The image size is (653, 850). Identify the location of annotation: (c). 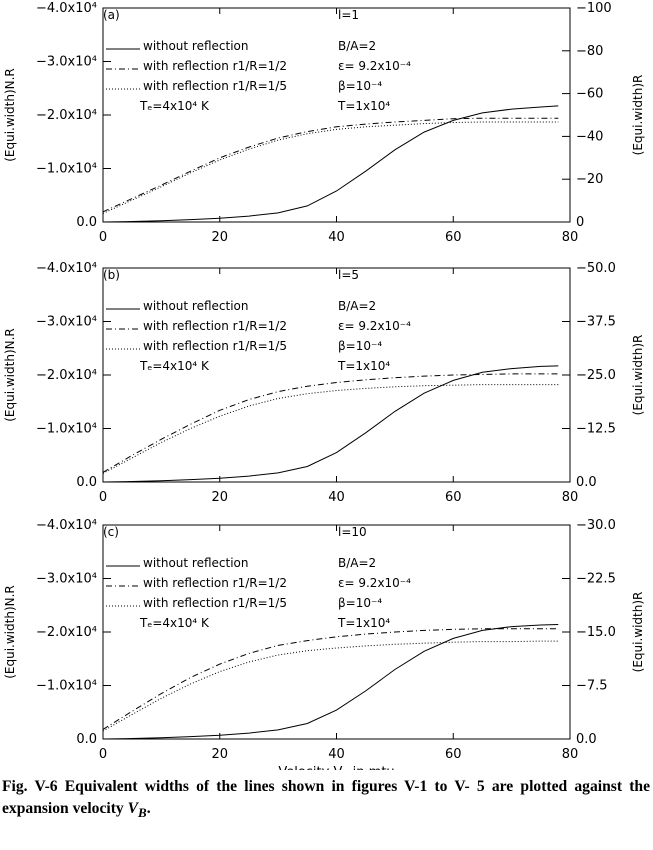
(111, 532).